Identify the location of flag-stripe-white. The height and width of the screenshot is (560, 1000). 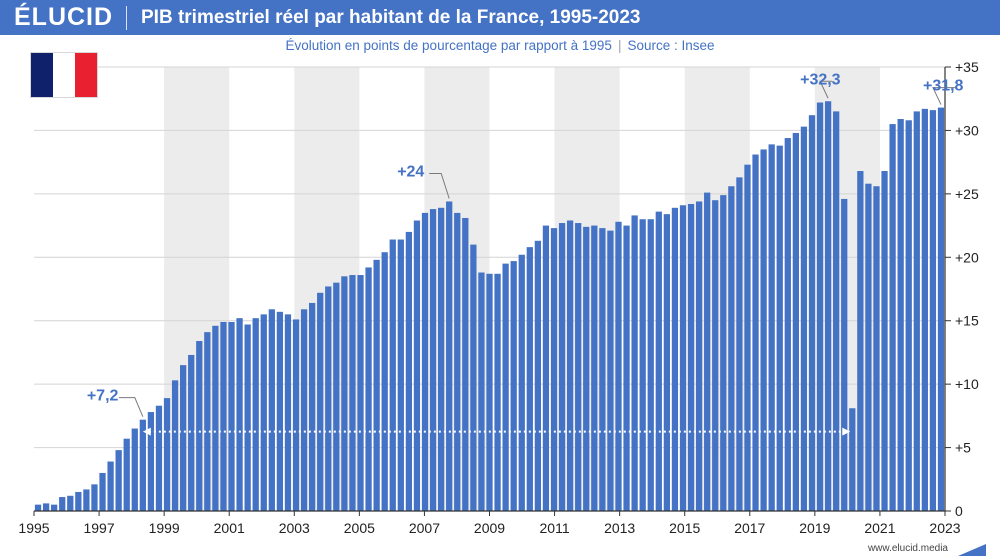
(64, 75).